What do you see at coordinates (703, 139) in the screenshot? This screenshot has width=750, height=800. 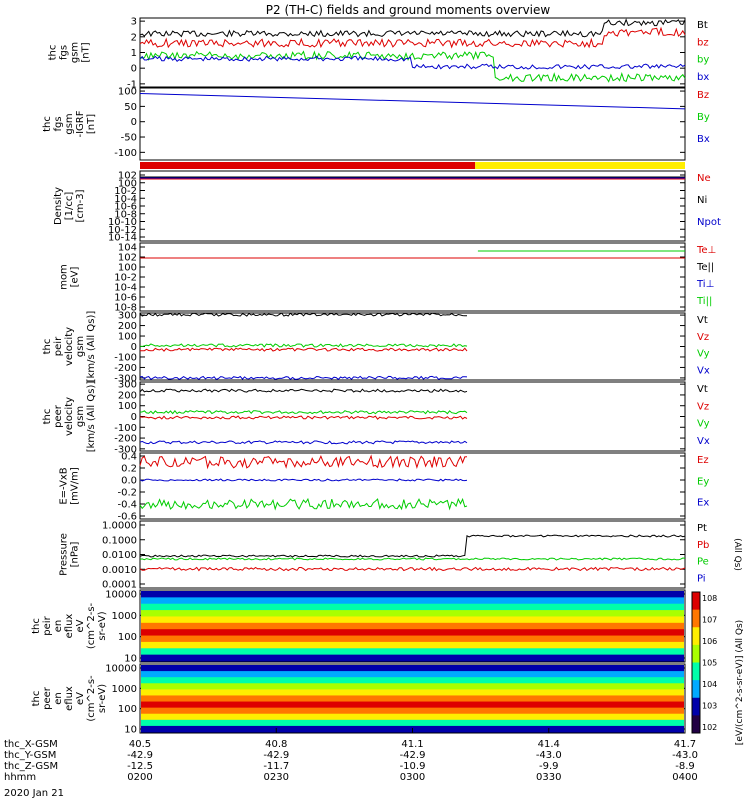 I see `legend-Bx: Bx` at bounding box center [703, 139].